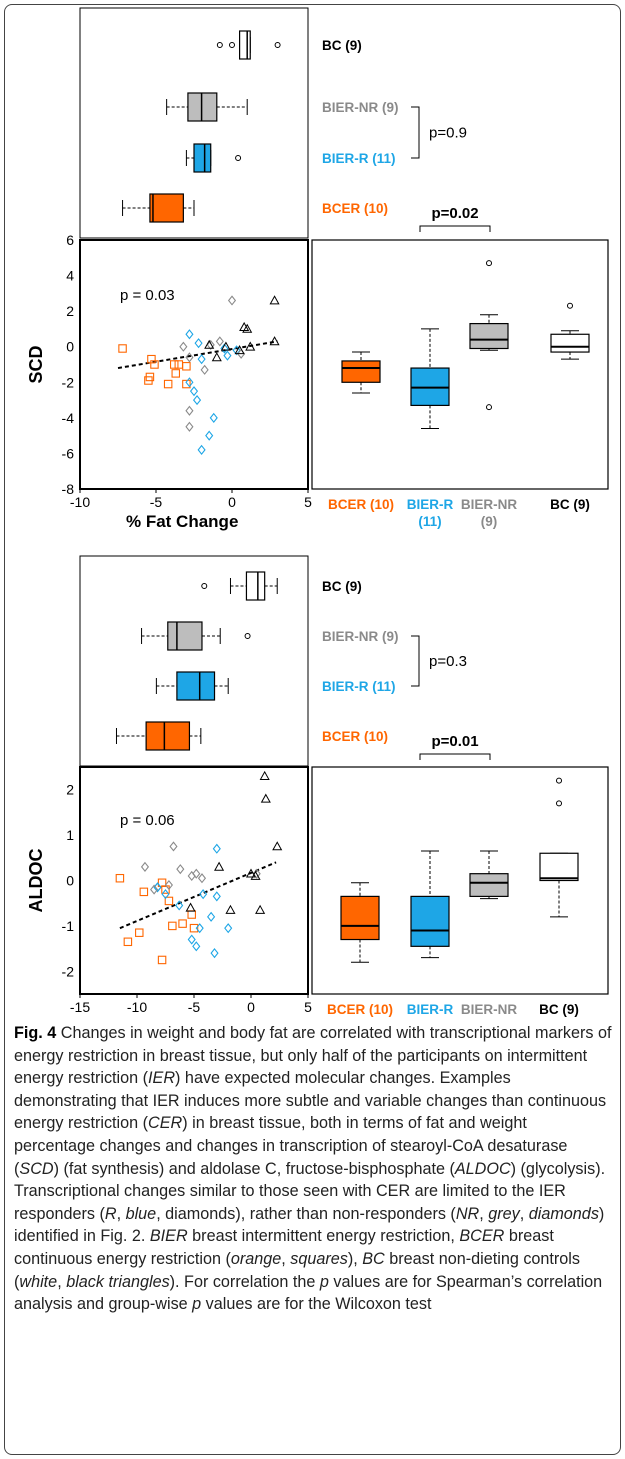 This screenshot has height=1459, width=625. I want to click on group-p-value: p=0.01, so click(454, 741).